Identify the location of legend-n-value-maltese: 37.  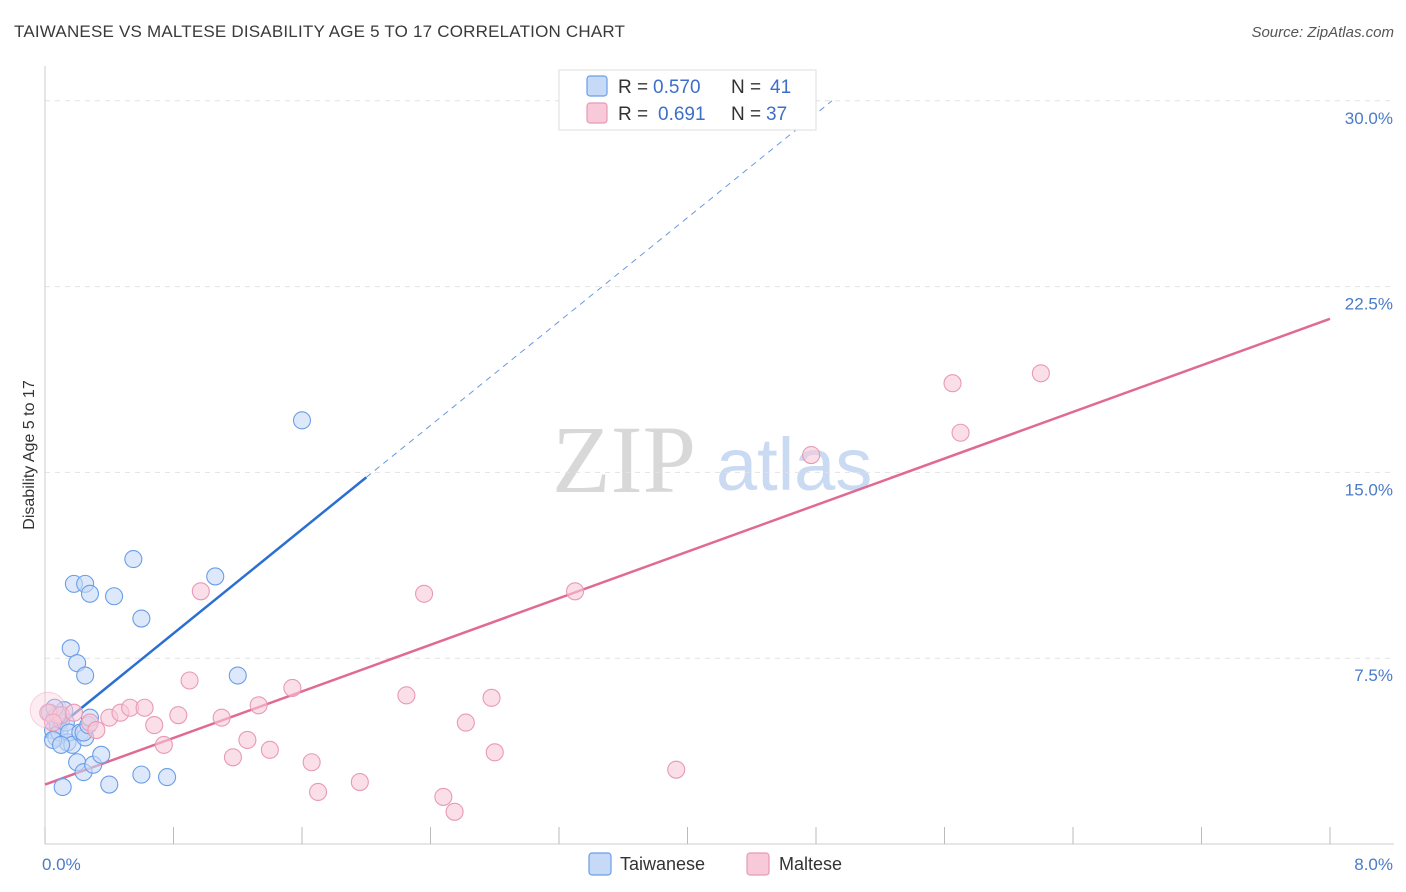
(776, 114).